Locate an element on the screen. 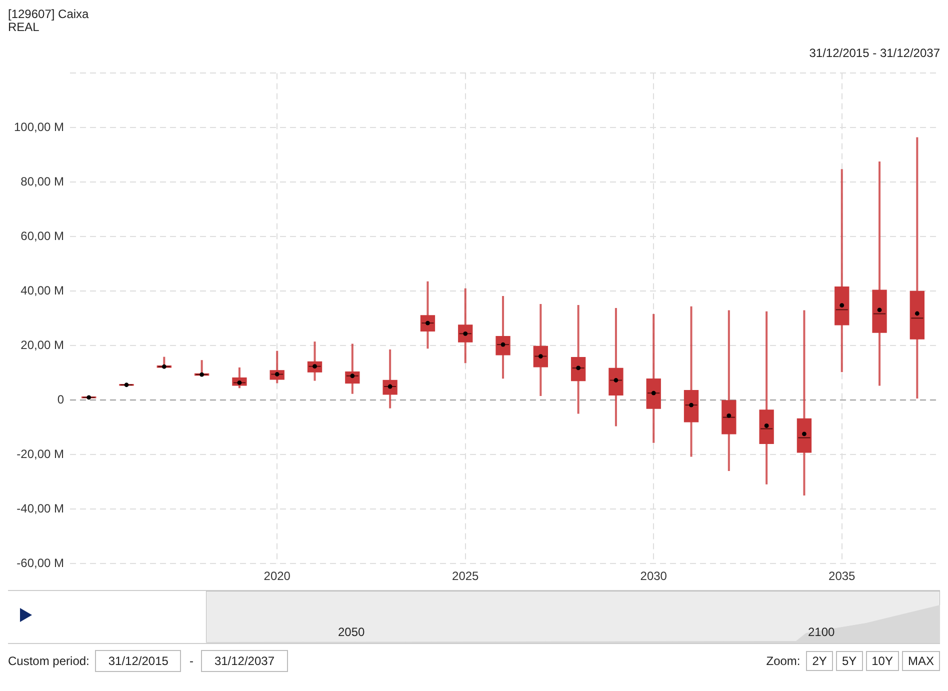 Image resolution: width=948 pixels, height=691 pixels. chart-subtitle: REAL is located at coordinates (24, 27).